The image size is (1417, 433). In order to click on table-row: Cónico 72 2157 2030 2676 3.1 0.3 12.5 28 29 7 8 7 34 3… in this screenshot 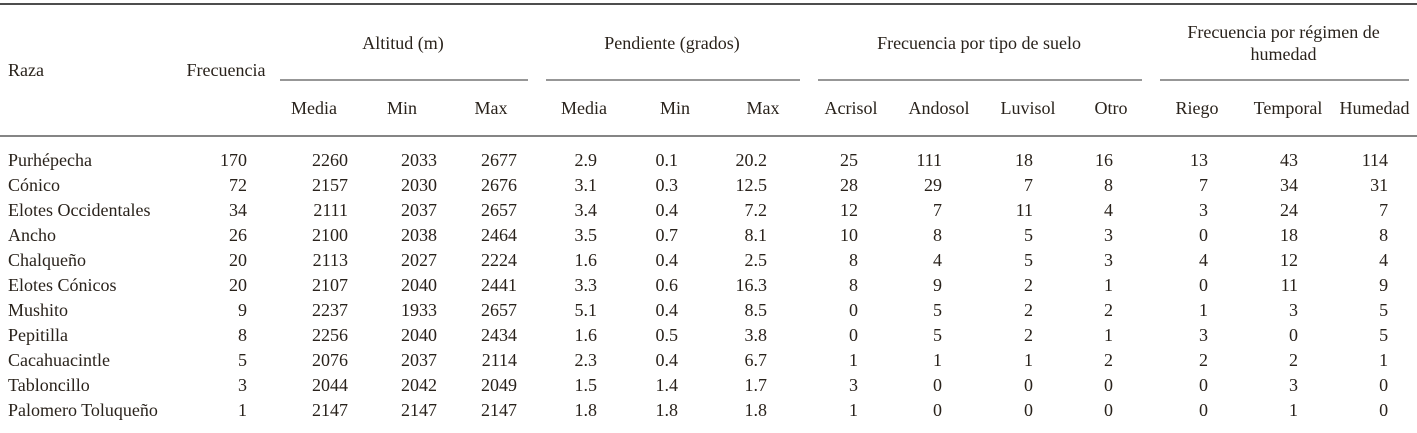, I will do `click(708, 185)`.